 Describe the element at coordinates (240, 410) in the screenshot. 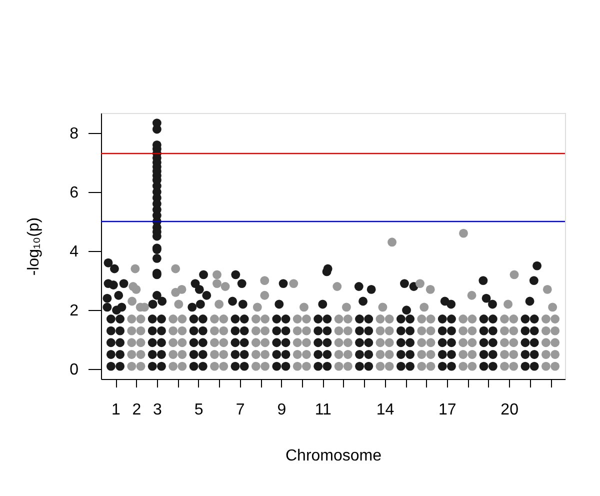

I see `x-tick-label: 7` at that location.